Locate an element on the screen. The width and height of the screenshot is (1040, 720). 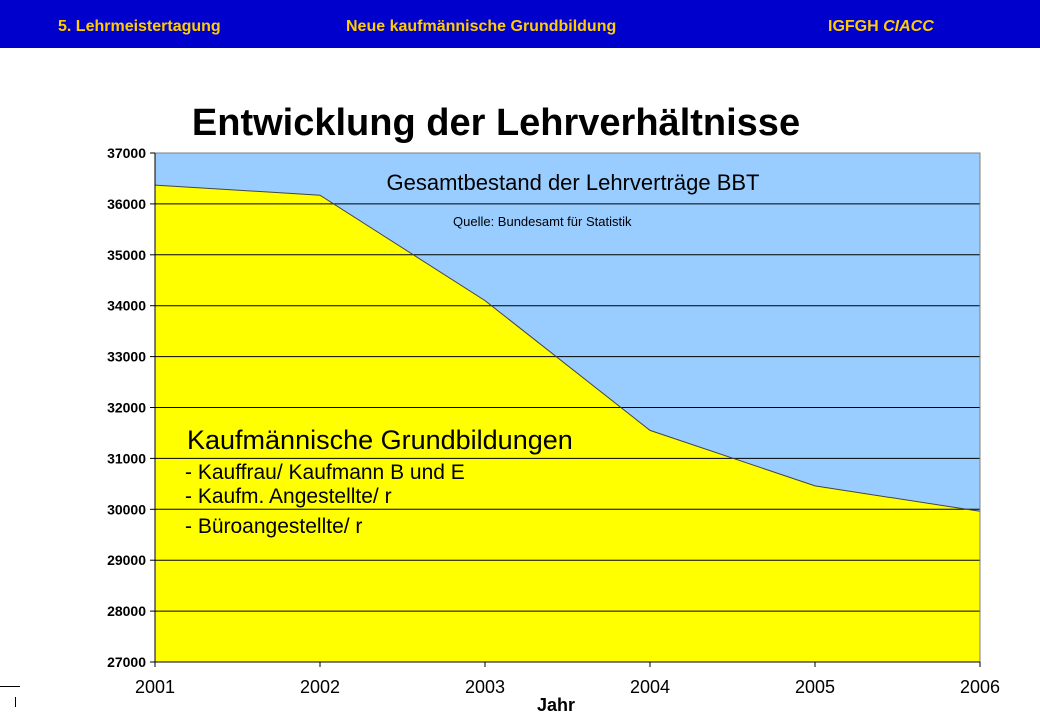
header-org-igfgh: IGFGH is located at coordinates (853, 26).